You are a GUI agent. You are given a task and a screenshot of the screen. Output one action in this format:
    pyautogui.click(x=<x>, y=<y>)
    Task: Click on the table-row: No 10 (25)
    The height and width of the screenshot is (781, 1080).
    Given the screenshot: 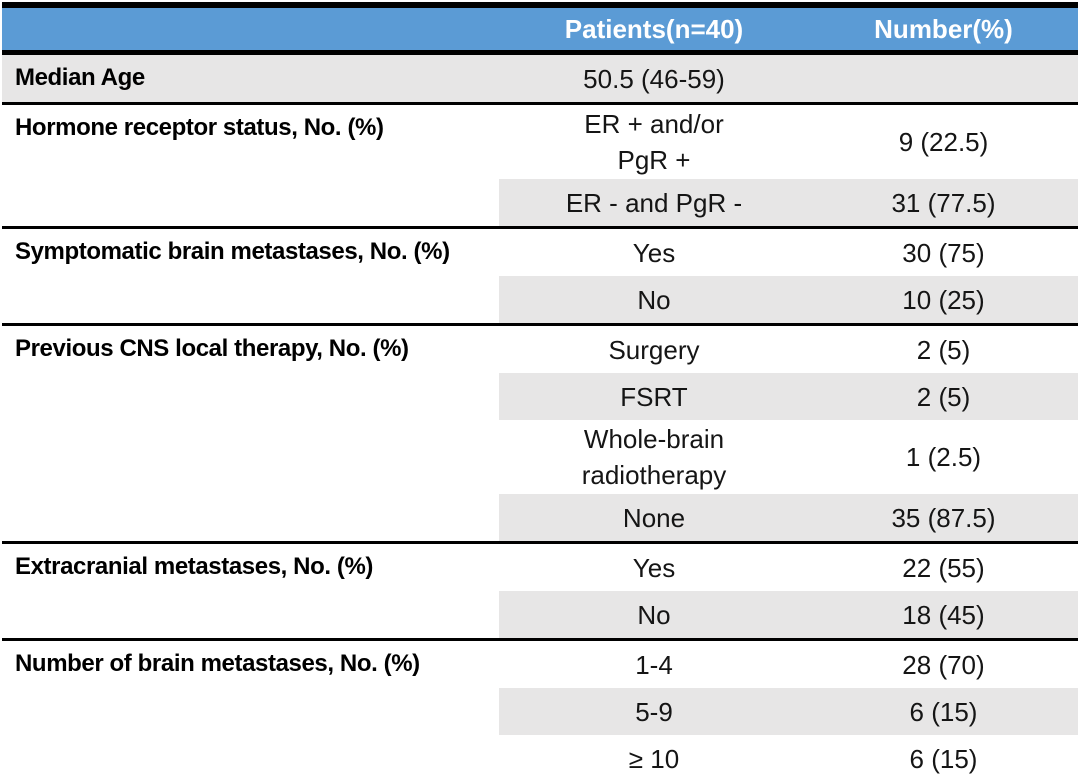 What is the action you would take?
    pyautogui.click(x=540, y=300)
    